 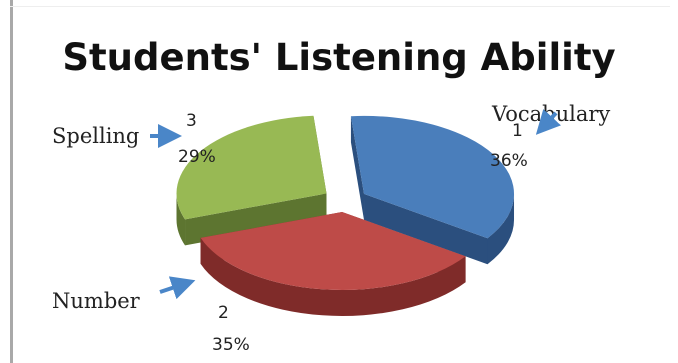 I want to click on slice-percent-label-spelling: 29%, so click(x=197, y=157).